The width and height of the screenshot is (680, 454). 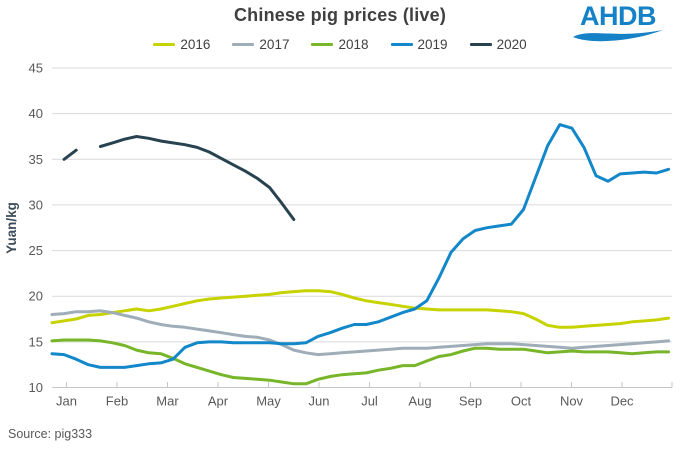 I want to click on series-line-2018, so click(x=360, y=362).